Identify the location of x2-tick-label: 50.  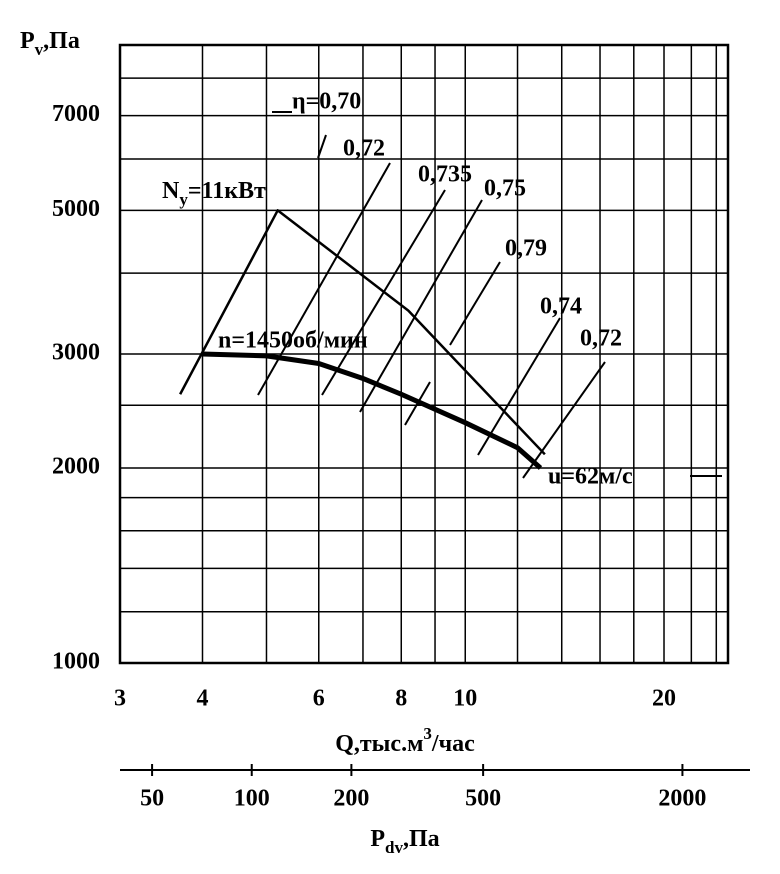
(152, 799).